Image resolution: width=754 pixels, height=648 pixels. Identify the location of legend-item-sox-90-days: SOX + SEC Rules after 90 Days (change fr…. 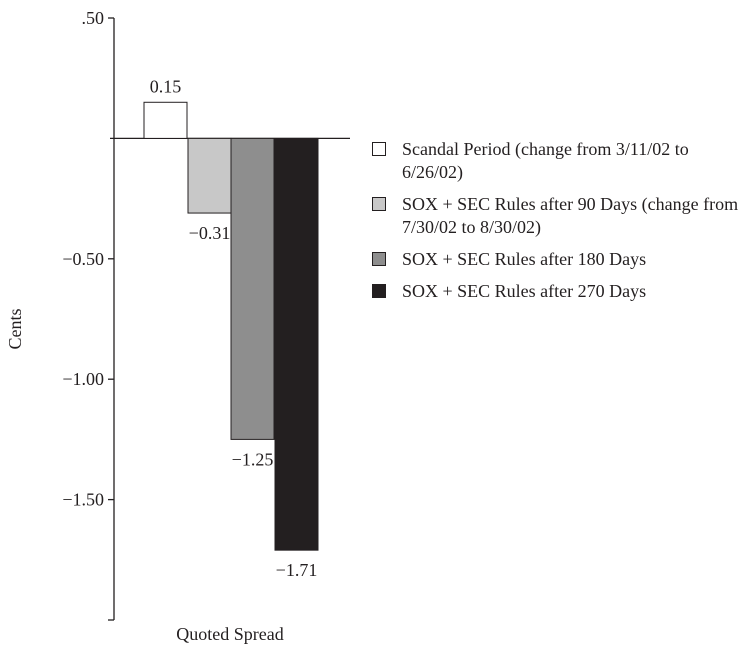
(562, 216).